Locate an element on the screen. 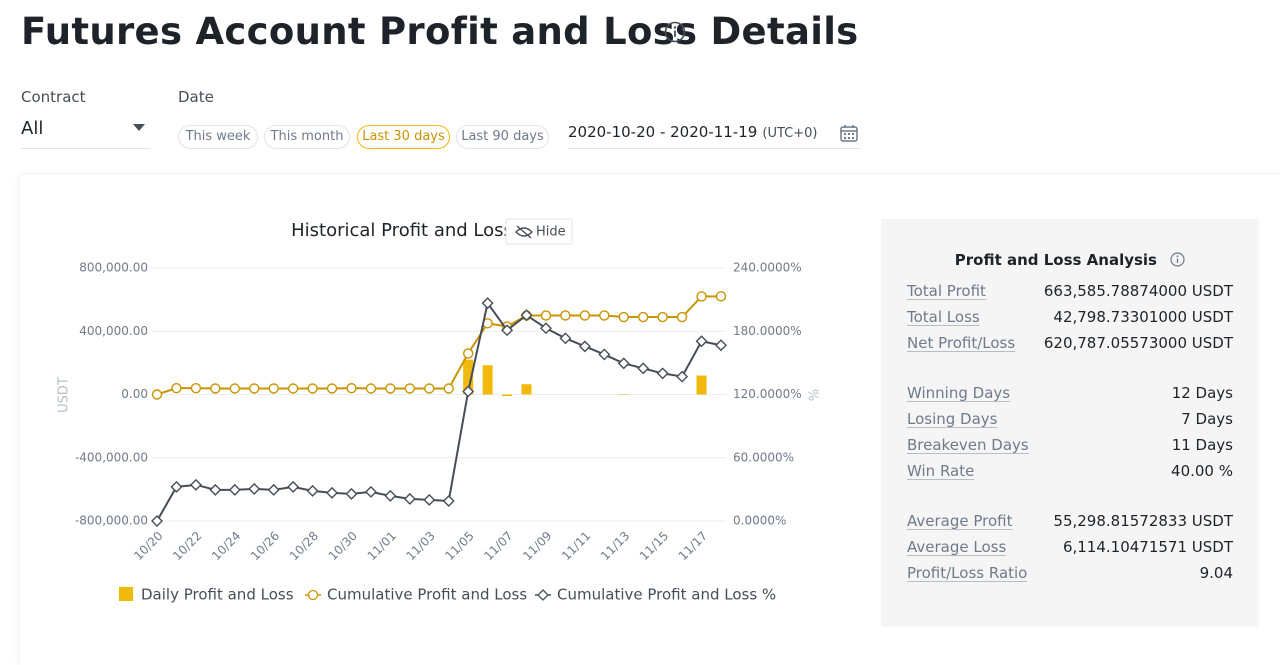 The image size is (1280, 665). x-tick-label: 10/28 is located at coordinates (304, 546).